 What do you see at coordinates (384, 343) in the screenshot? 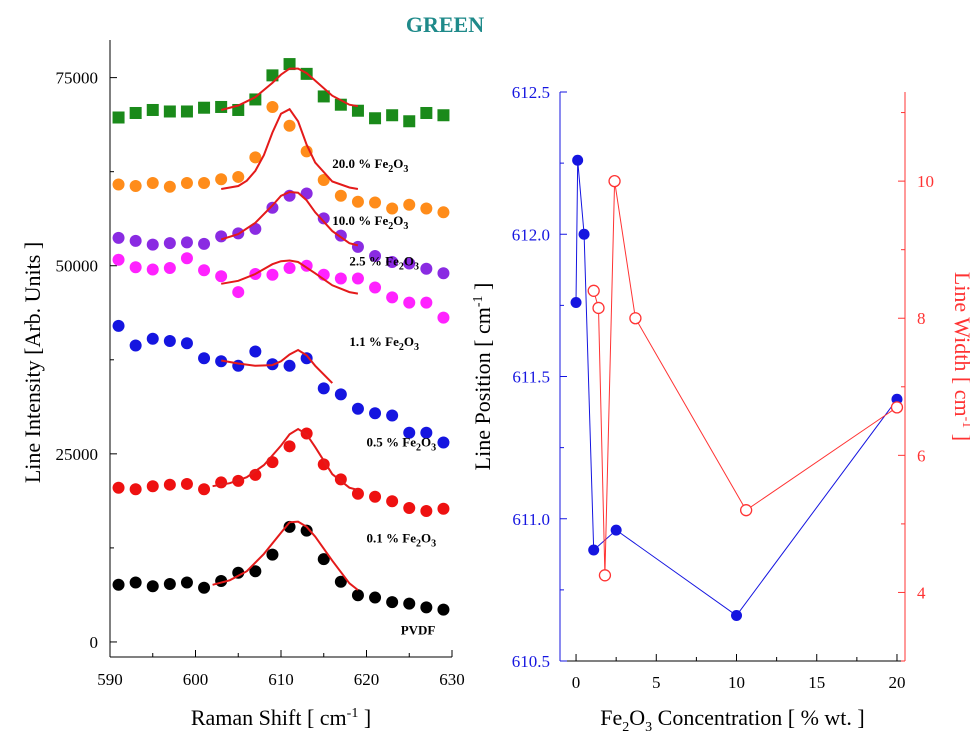
I see `series-annotation: 1.1 % Fe2O3` at bounding box center [384, 343].